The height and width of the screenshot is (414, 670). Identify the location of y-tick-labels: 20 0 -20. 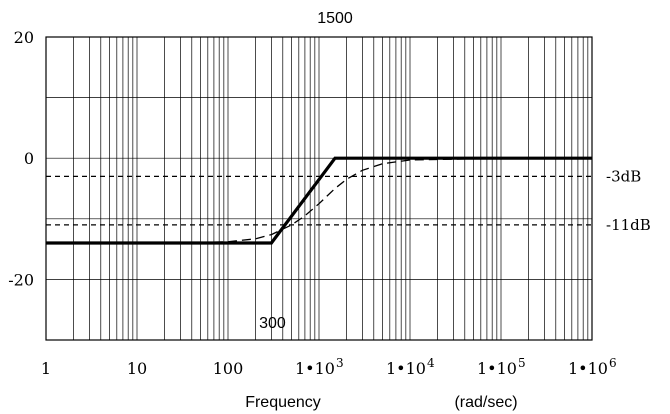
(21, 158).